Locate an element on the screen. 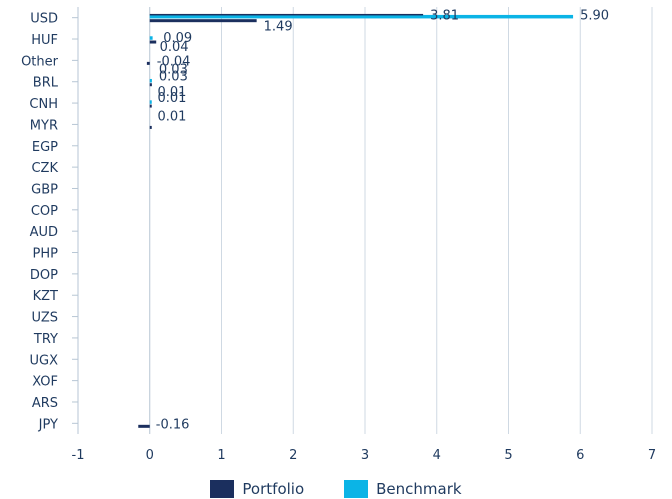 The image size is (672, 499). bar-portfolio-myr is located at coordinates (150, 127).